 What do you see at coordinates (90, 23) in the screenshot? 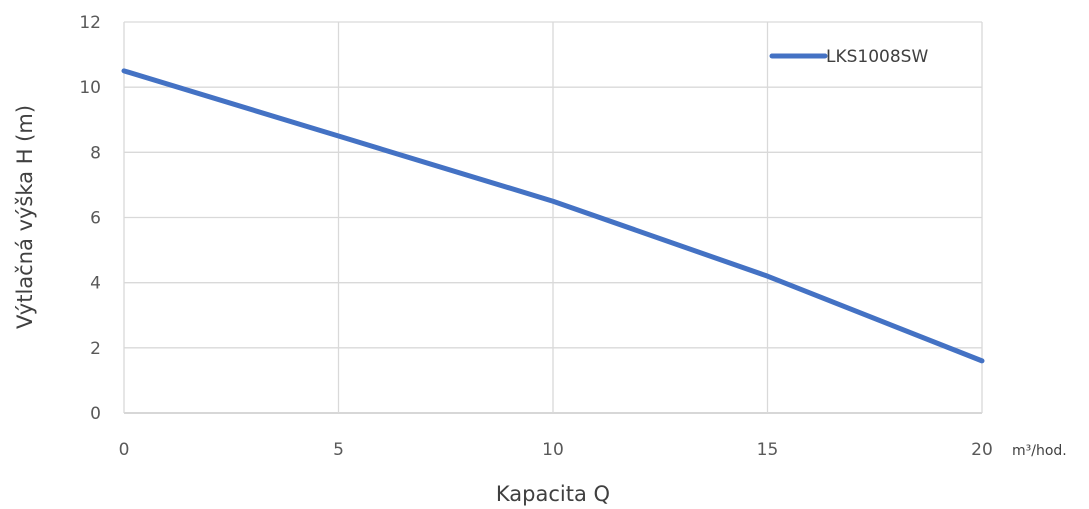
I see `y-tick-label: 12` at bounding box center [90, 23].